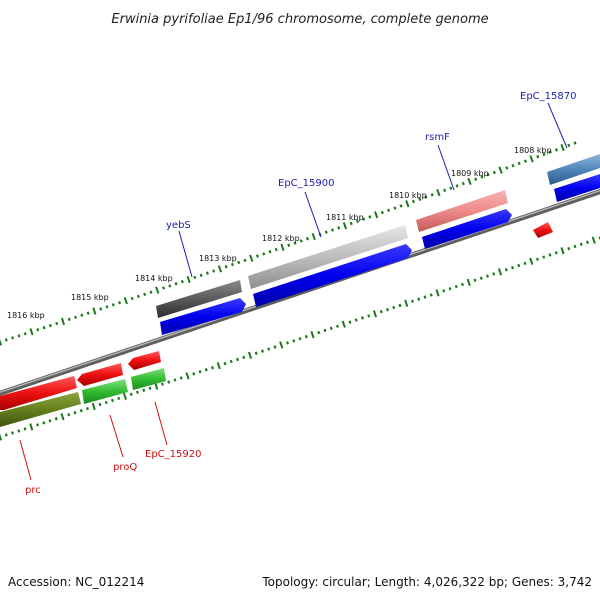 Image resolution: width=600 pixels, height=600 pixels. What do you see at coordinates (345, 217) in the screenshot?
I see `kbp-label-1811: 1811 kbp` at bounding box center [345, 217].